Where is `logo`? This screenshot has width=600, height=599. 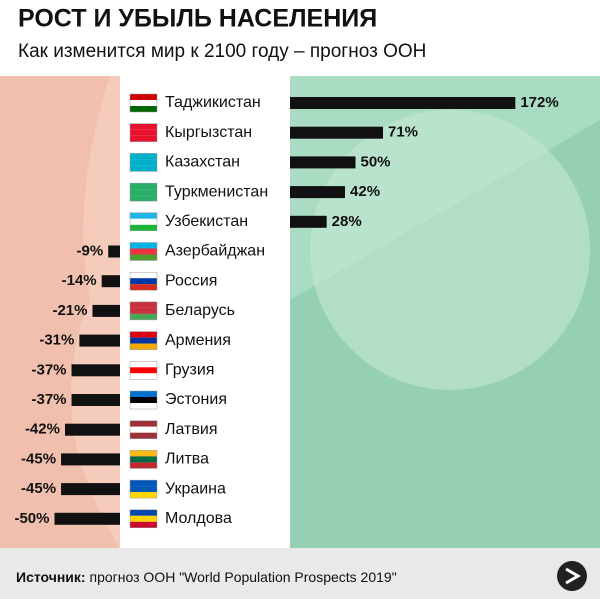 logo is located at coordinates (572, 576).